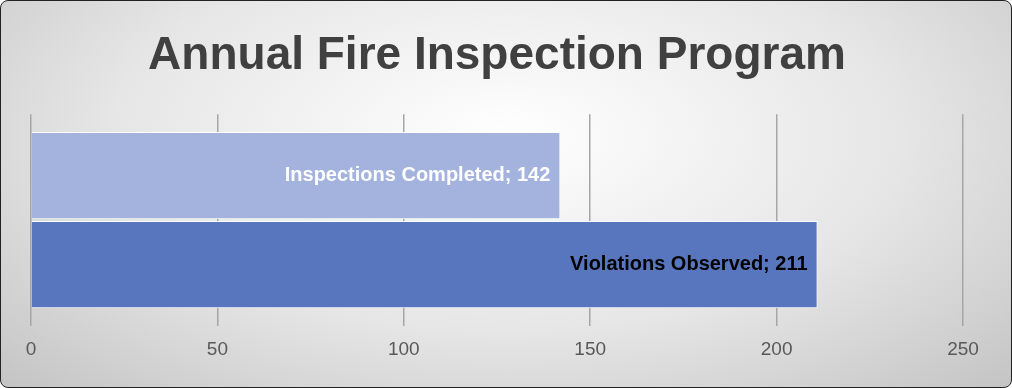 Image resolution: width=1012 pixels, height=388 pixels. Describe the element at coordinates (963, 348) in the screenshot. I see `x-tick-label: 250` at that location.